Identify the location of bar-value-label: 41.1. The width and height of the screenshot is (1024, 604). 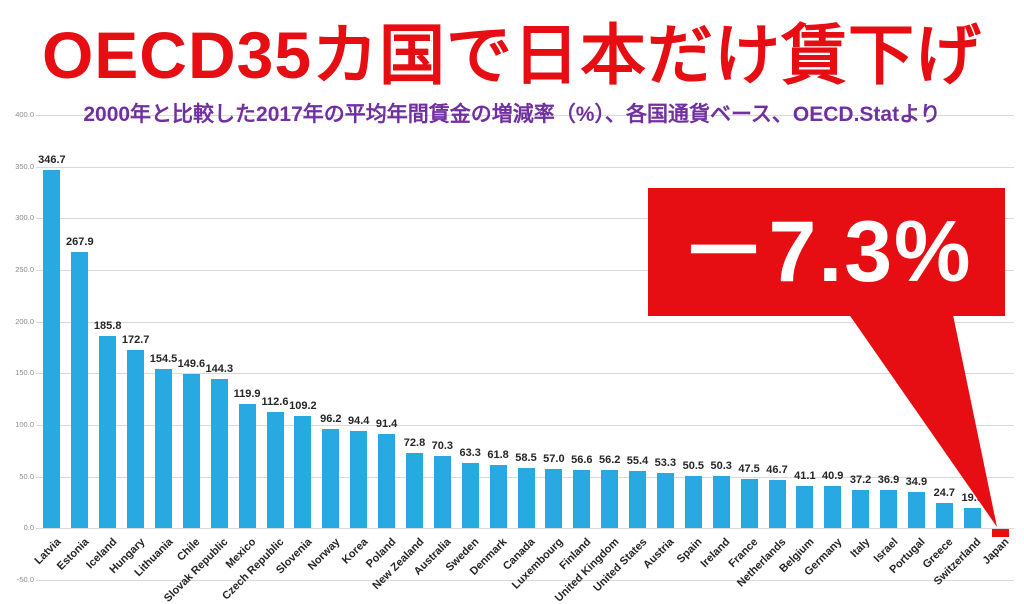
(805, 475).